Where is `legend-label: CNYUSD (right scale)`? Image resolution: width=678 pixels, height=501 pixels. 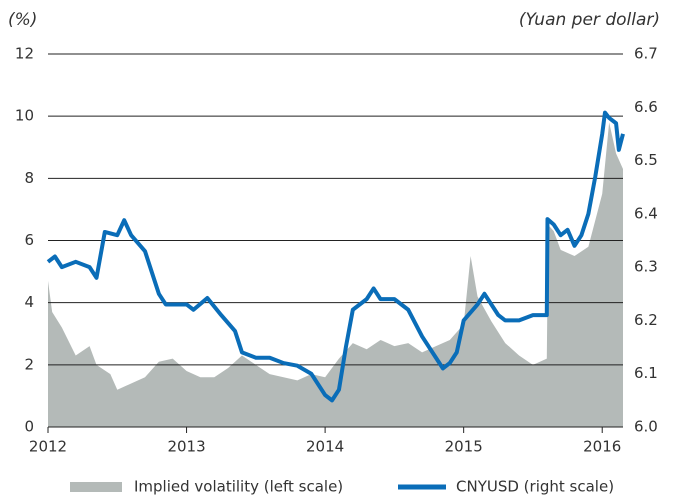 legend-label: CNYUSD (right scale) is located at coordinates (535, 487).